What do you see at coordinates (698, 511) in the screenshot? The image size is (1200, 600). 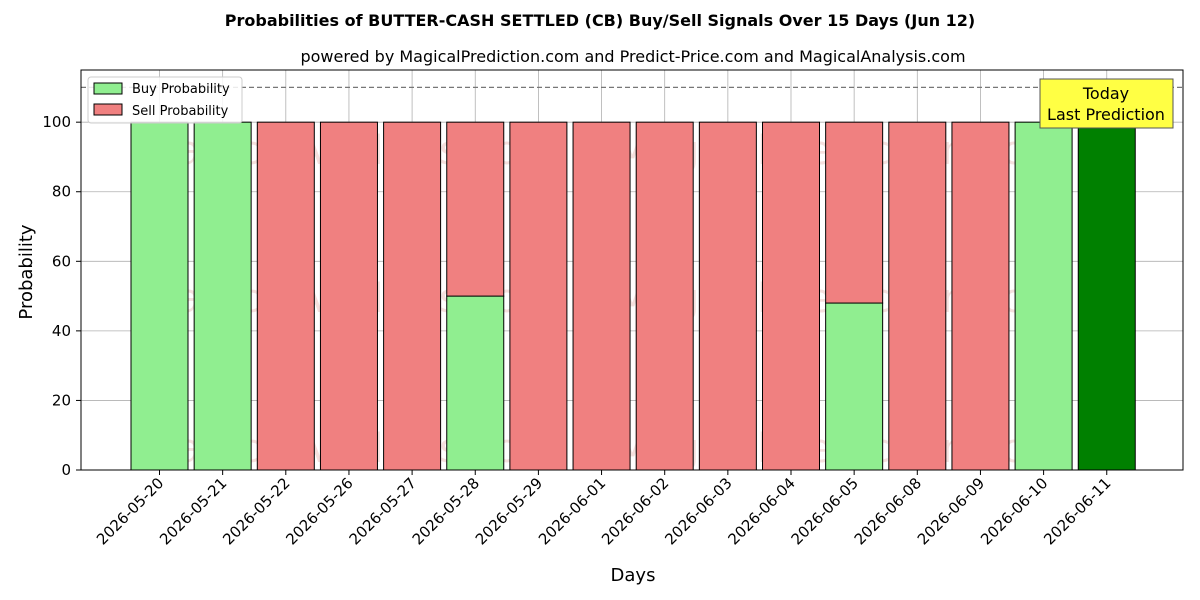 I see `x-tick-label: 2026-06-03` at bounding box center [698, 511].